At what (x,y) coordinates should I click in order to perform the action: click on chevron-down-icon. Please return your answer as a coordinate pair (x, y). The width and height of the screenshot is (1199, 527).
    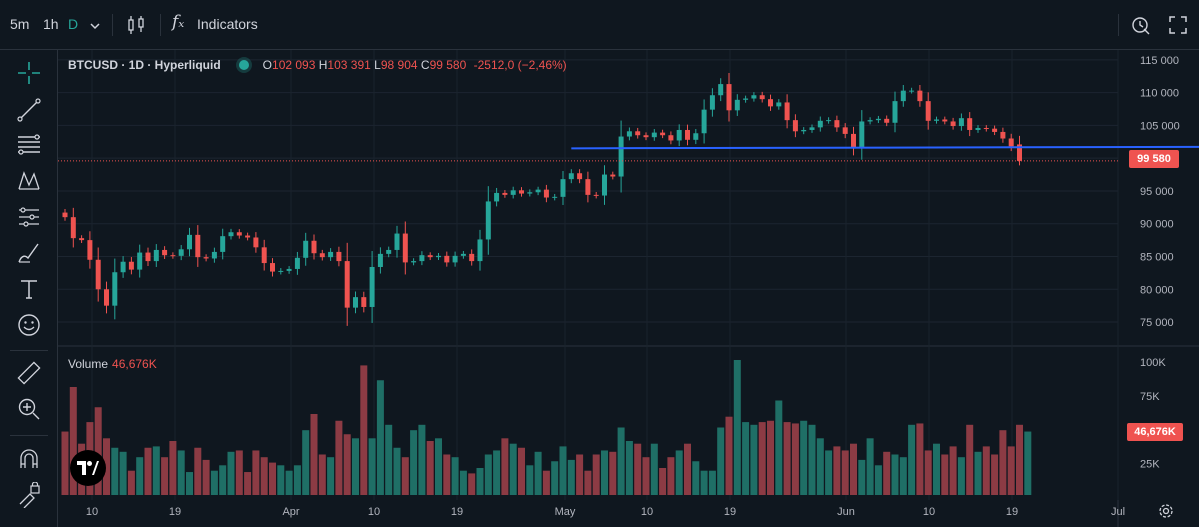
    Looking at the image, I should click on (95, 26).